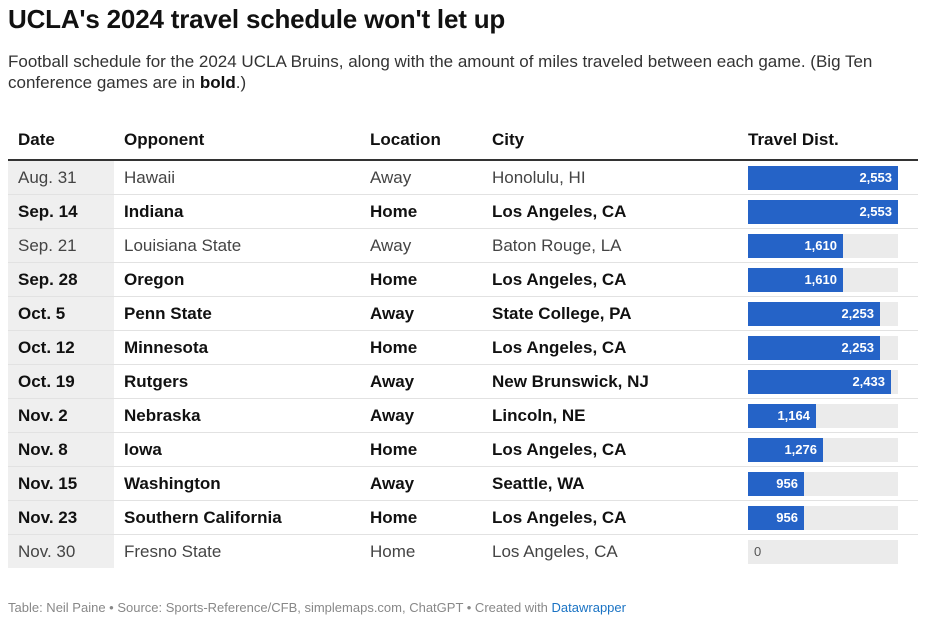 The image size is (939, 633). I want to click on travel-distance-cell: 956, so click(823, 517).